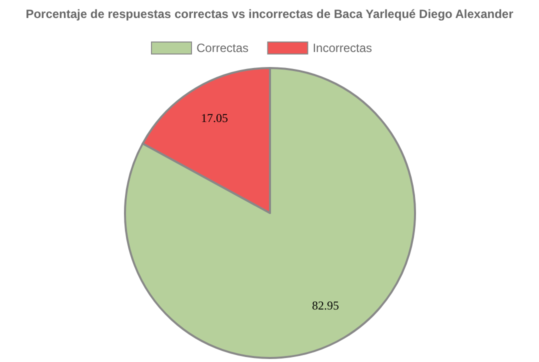  Describe the element at coordinates (222, 48) in the screenshot. I see `legend-label: Correctas` at that location.